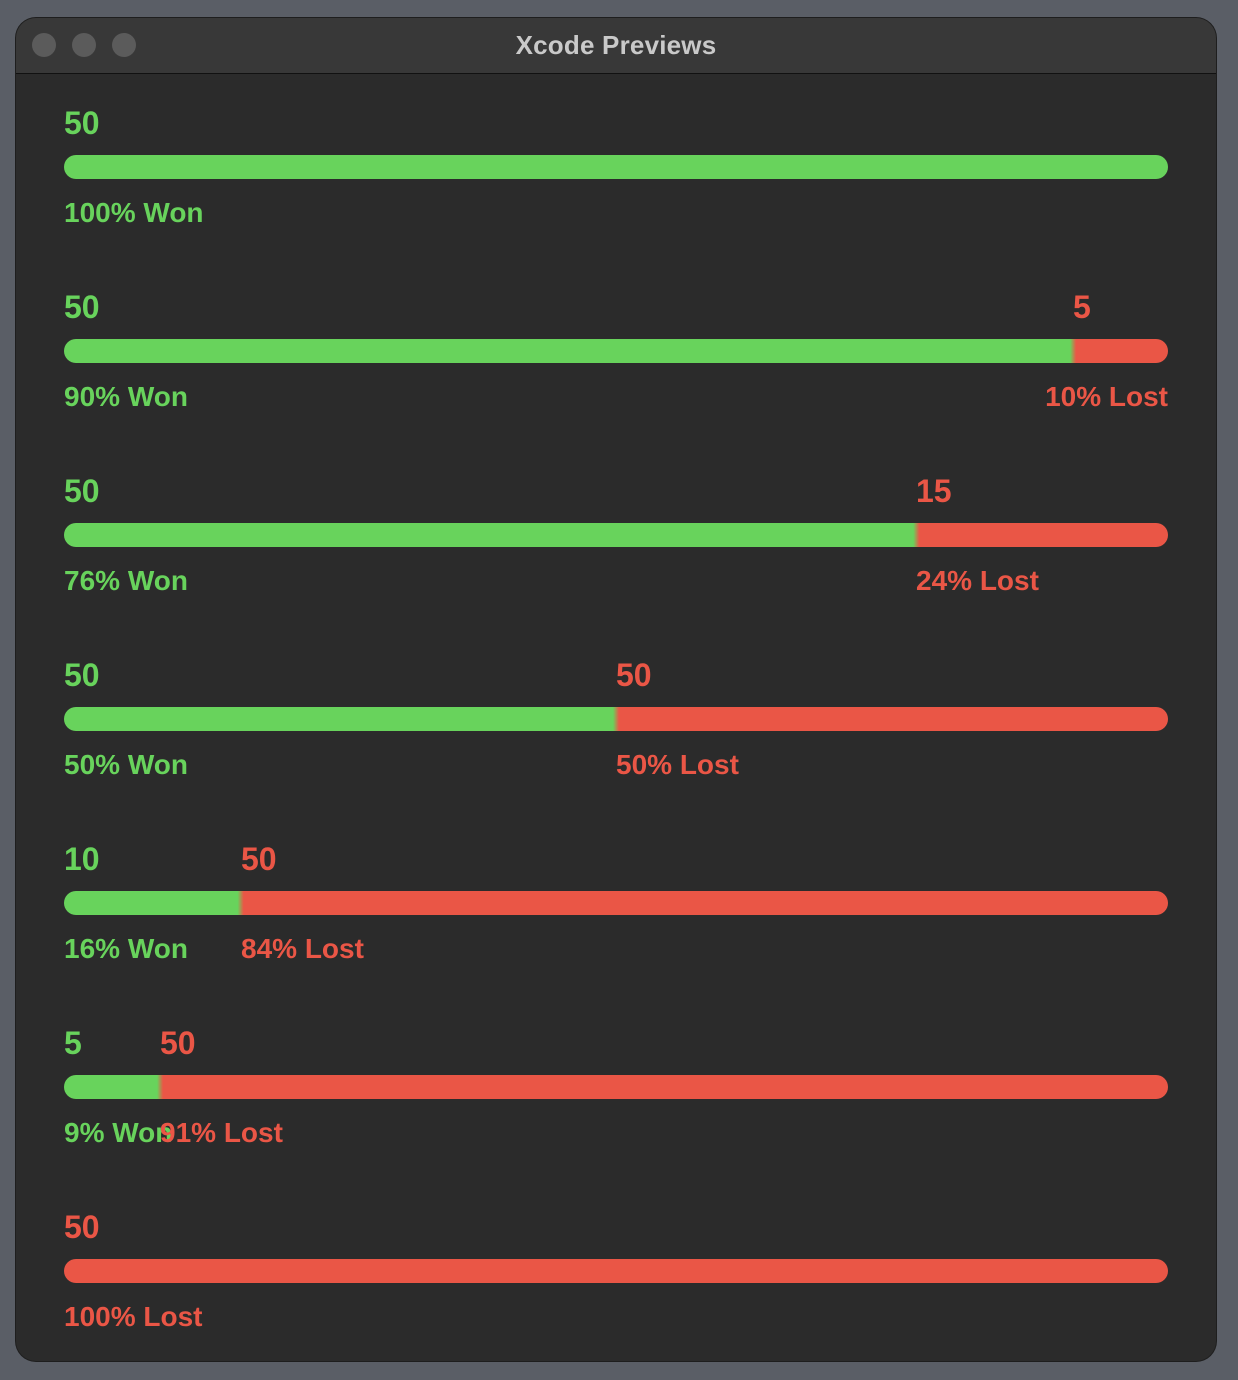 The width and height of the screenshot is (1238, 1380). I want to click on zoom-window-button, so click(124, 45).